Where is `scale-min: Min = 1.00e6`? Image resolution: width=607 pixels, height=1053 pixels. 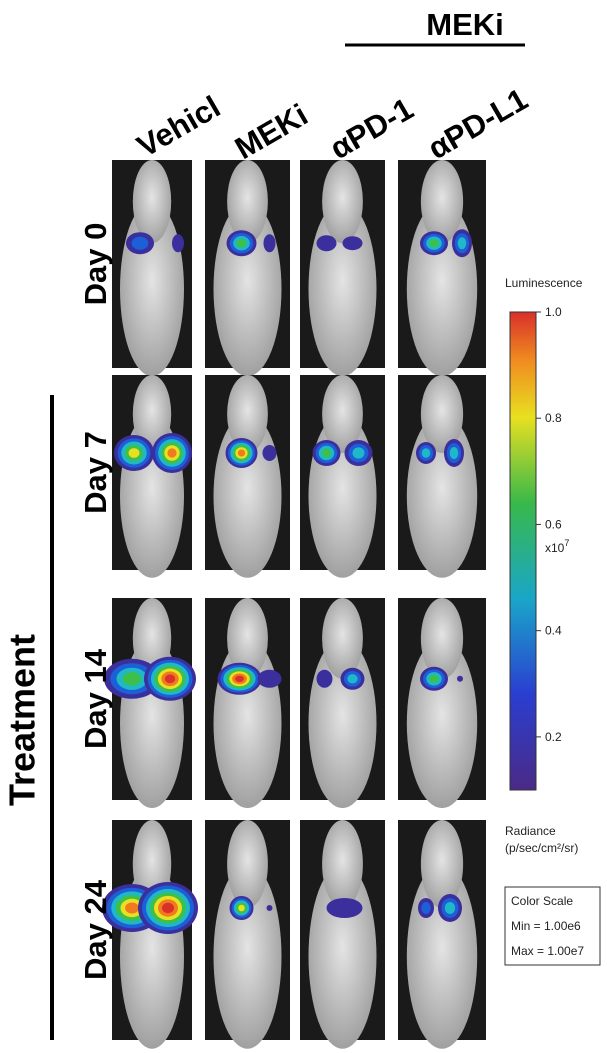 scale-min: Min = 1.00e6 is located at coordinates (546, 926).